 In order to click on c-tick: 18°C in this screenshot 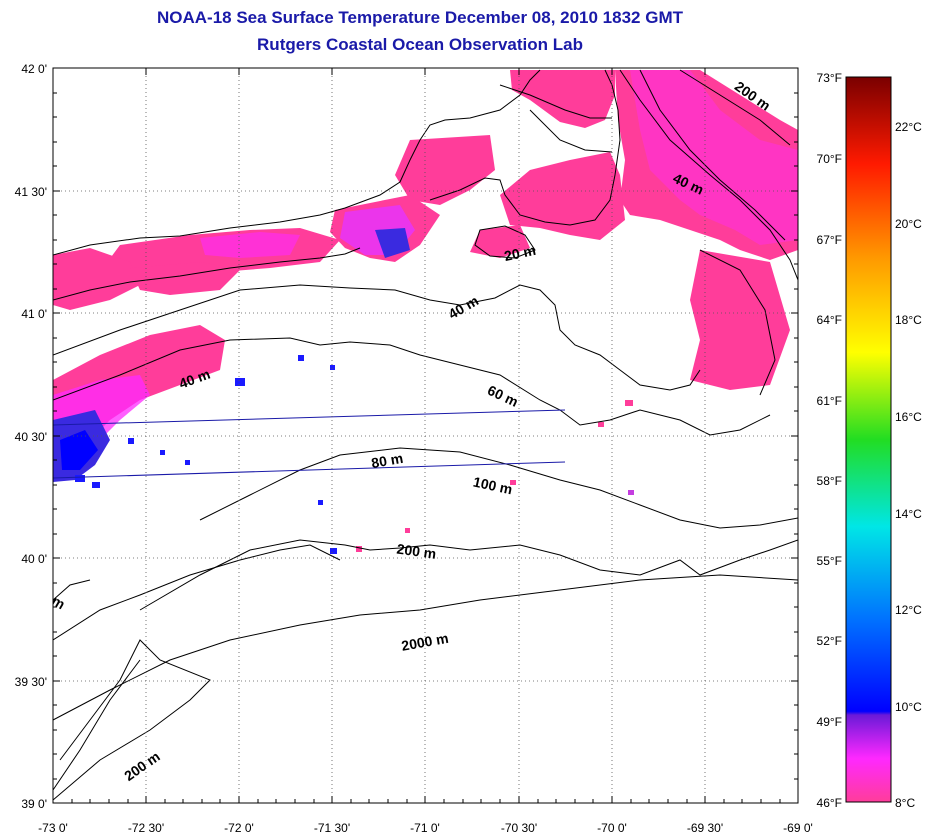, I will do `click(908, 320)`.